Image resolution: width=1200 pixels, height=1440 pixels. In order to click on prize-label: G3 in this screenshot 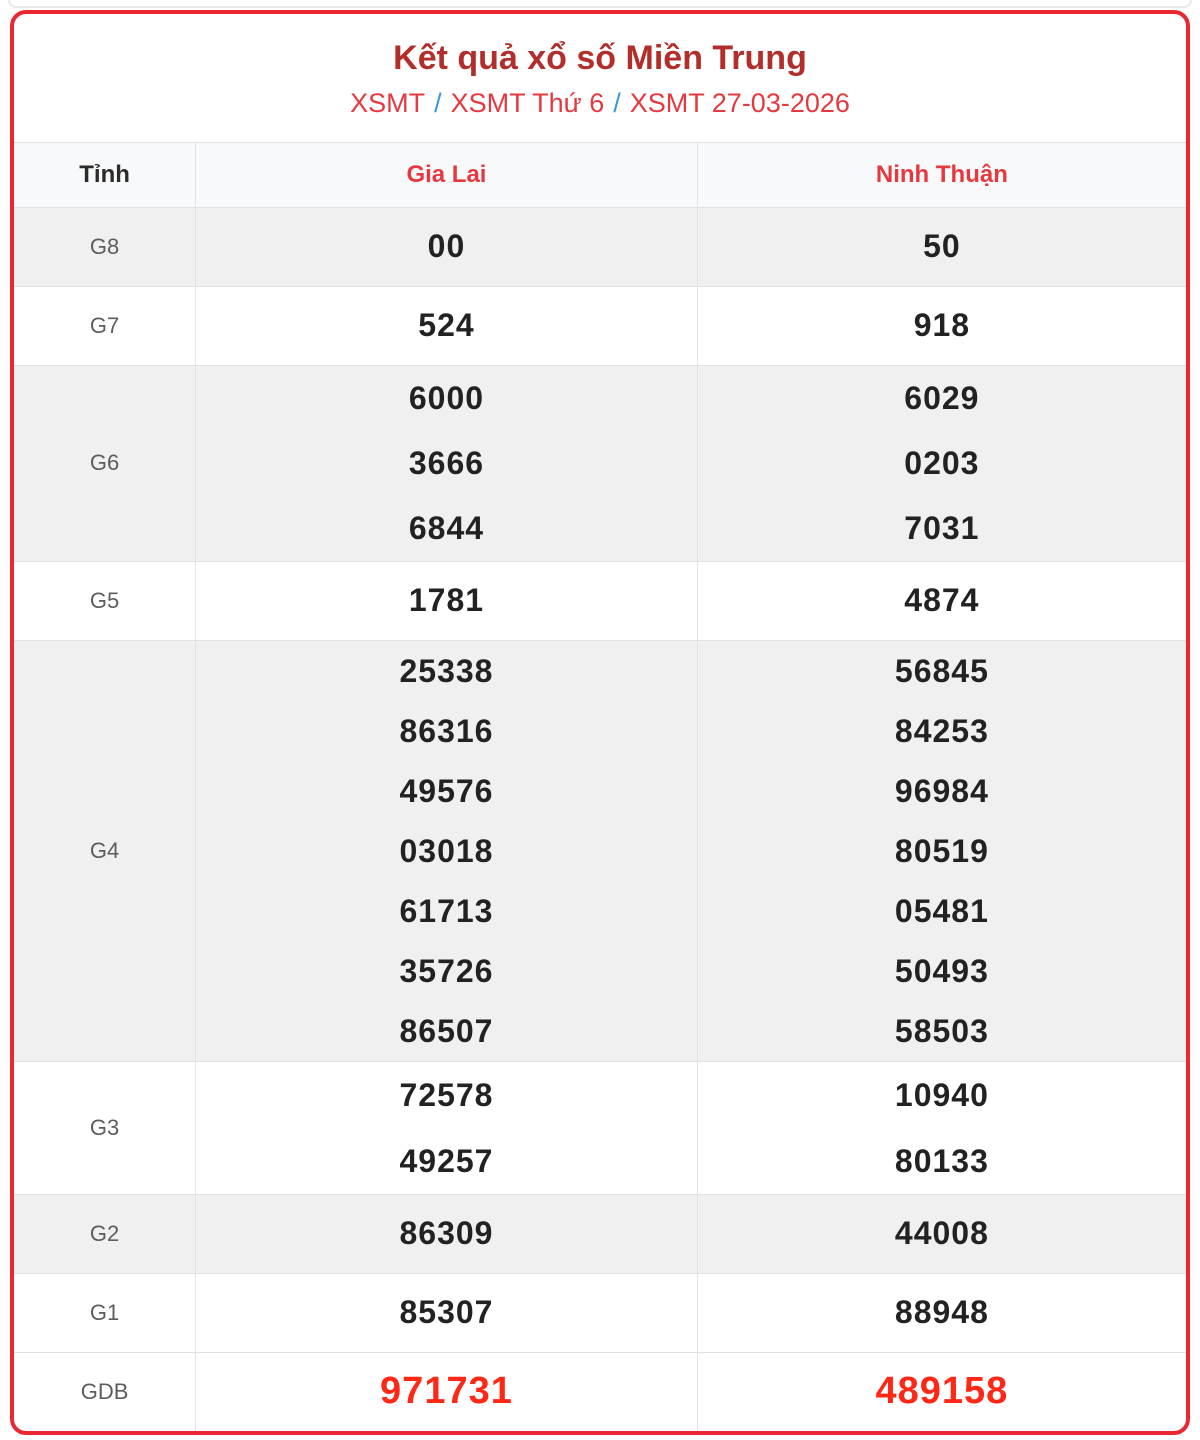, I will do `click(105, 1127)`.